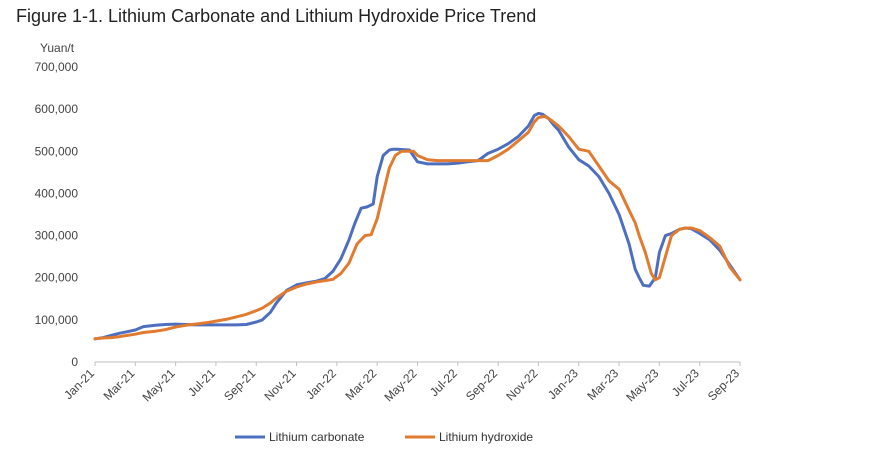 Image resolution: width=876 pixels, height=457 pixels. What do you see at coordinates (57, 109) in the screenshot?
I see `y-tick-label: 600,000` at bounding box center [57, 109].